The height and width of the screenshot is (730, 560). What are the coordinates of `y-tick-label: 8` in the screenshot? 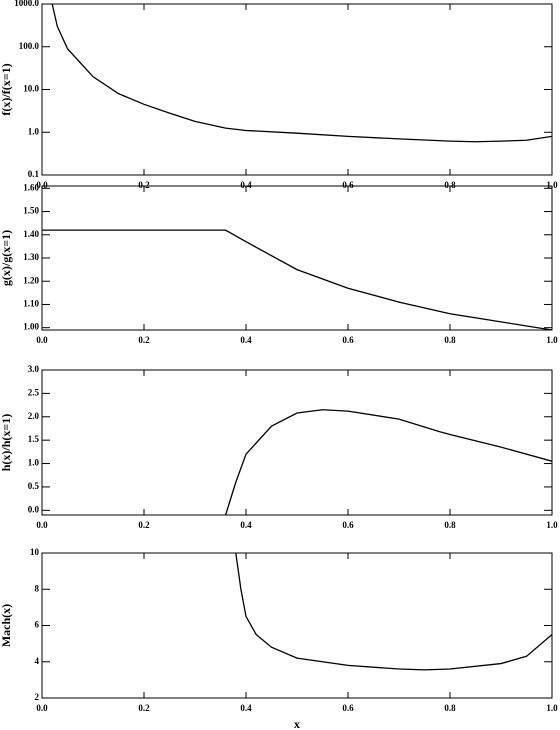 It's located at (37, 588).